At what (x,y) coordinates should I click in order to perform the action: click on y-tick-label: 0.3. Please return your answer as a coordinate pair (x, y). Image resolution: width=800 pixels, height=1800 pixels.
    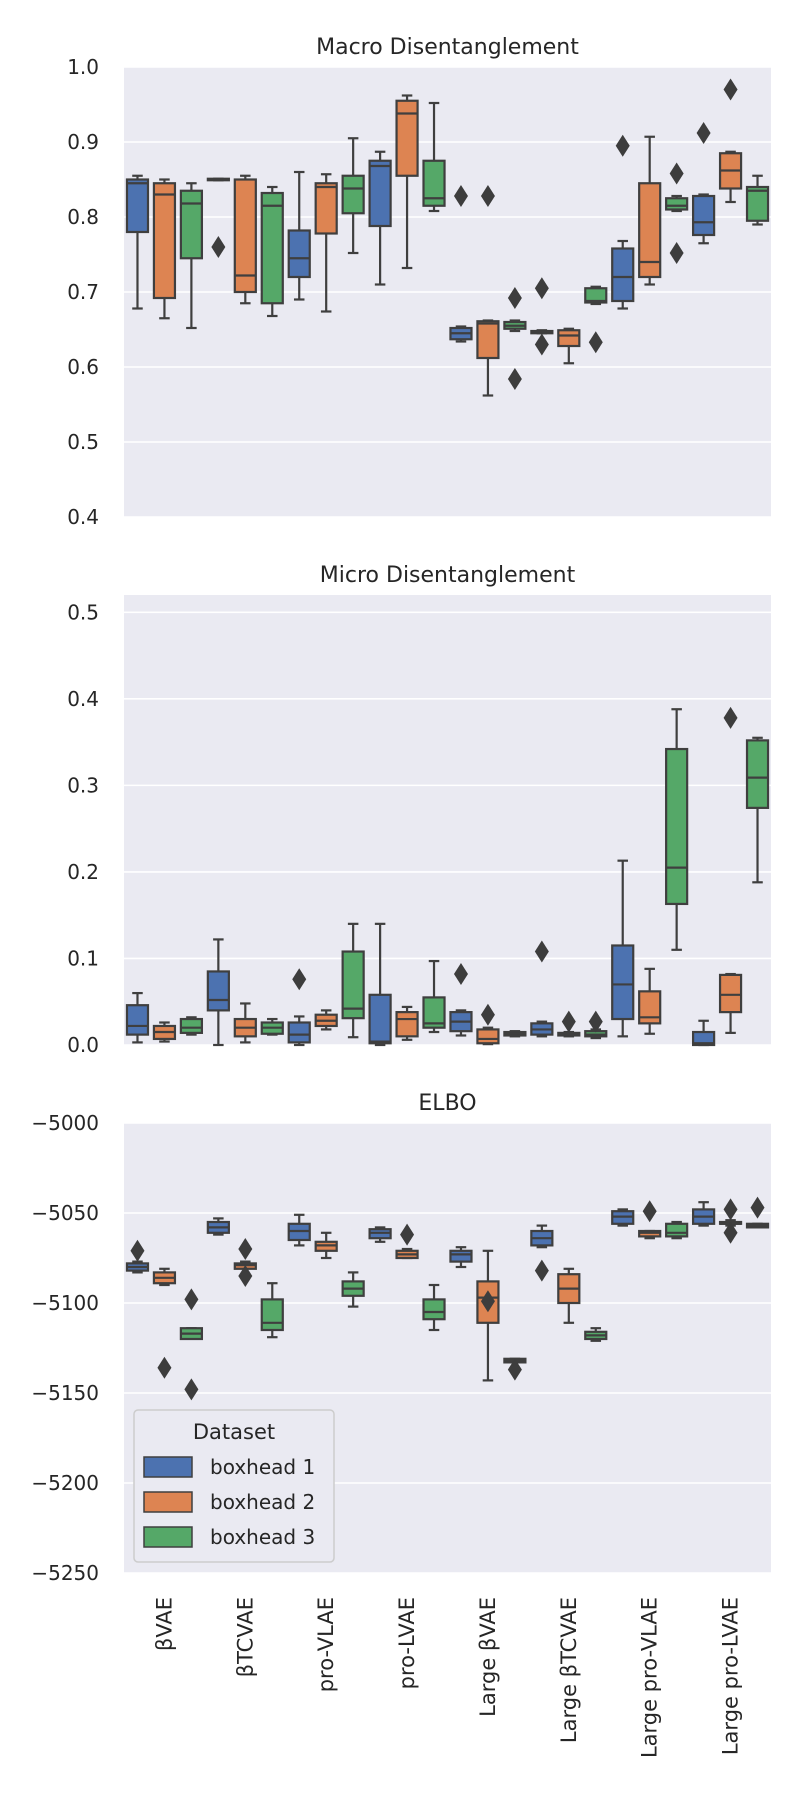
    Looking at the image, I should click on (83, 785).